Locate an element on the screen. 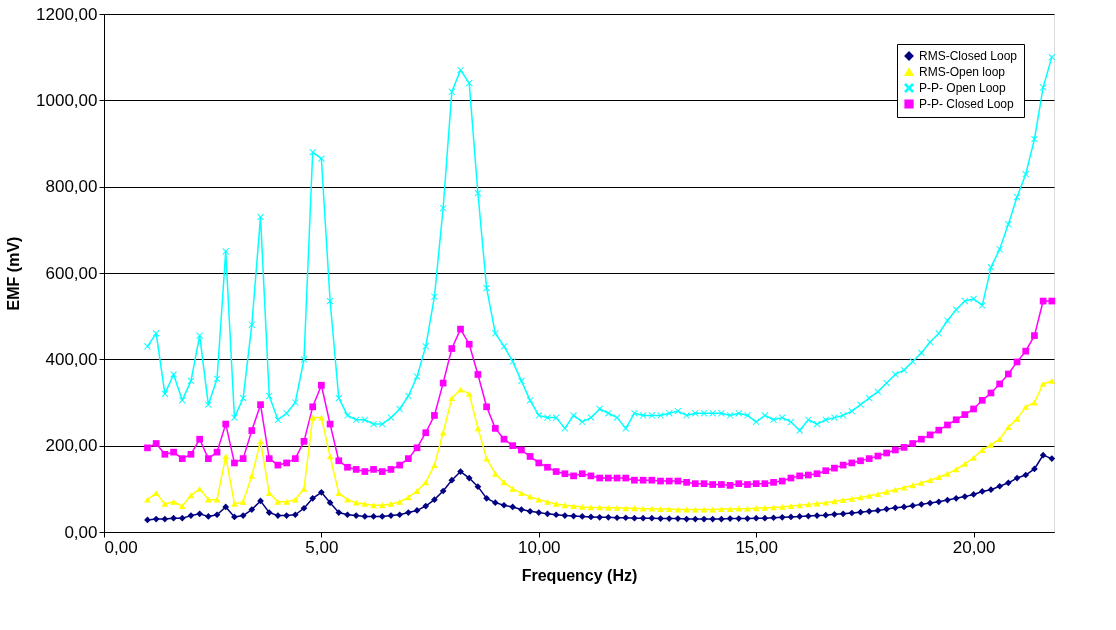  legend-label: RMS-Closed Loop is located at coordinates (968, 56).